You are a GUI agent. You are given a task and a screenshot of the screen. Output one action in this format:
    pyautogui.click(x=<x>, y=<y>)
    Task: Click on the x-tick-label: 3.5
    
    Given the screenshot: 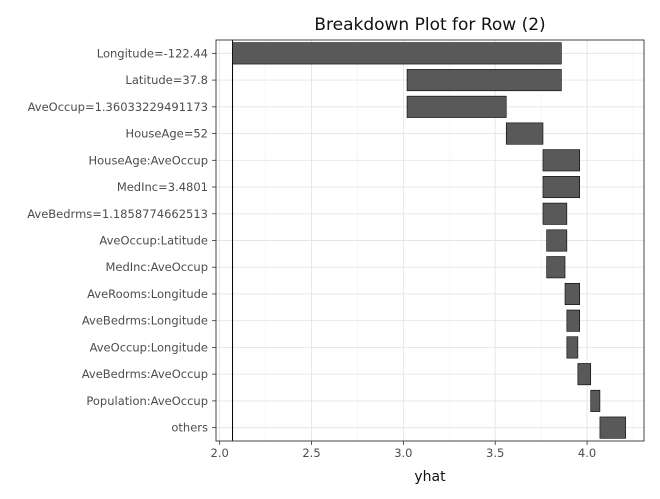 What is the action you would take?
    pyautogui.click(x=495, y=453)
    